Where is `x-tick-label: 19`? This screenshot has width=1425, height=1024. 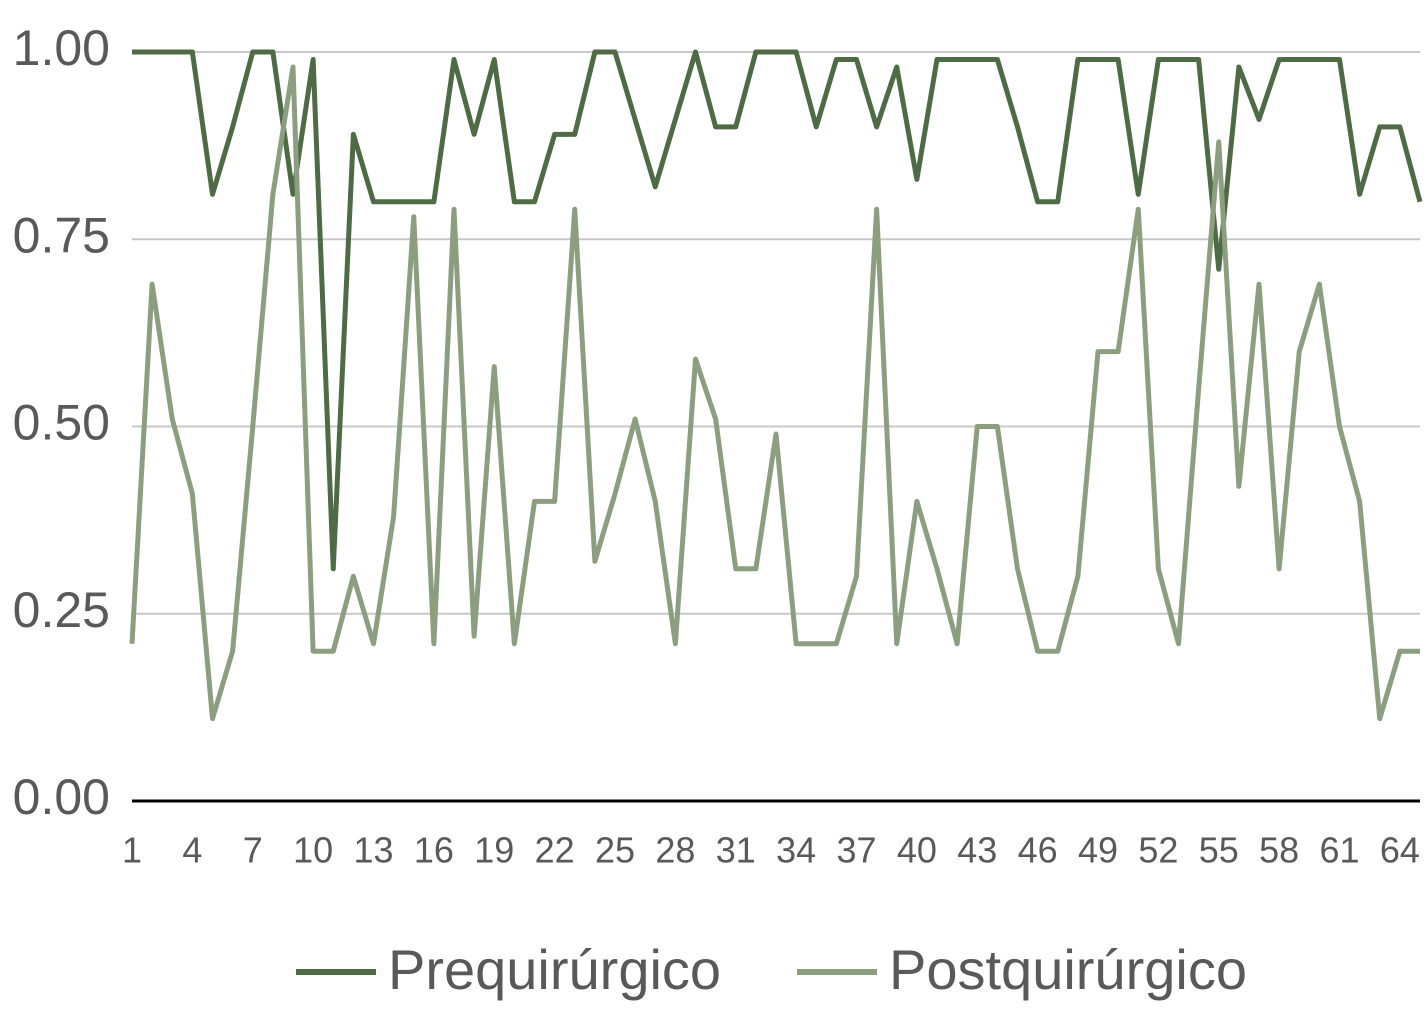
x-tick-label: 19 is located at coordinates (494, 850).